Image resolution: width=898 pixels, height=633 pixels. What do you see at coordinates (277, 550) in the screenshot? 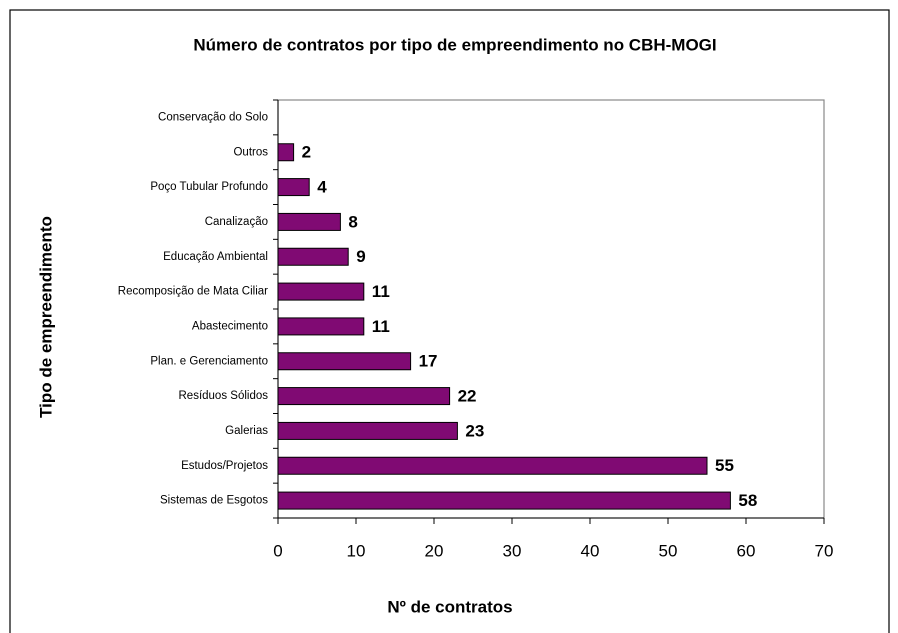
I see `x-tick-label: 0` at bounding box center [277, 550].